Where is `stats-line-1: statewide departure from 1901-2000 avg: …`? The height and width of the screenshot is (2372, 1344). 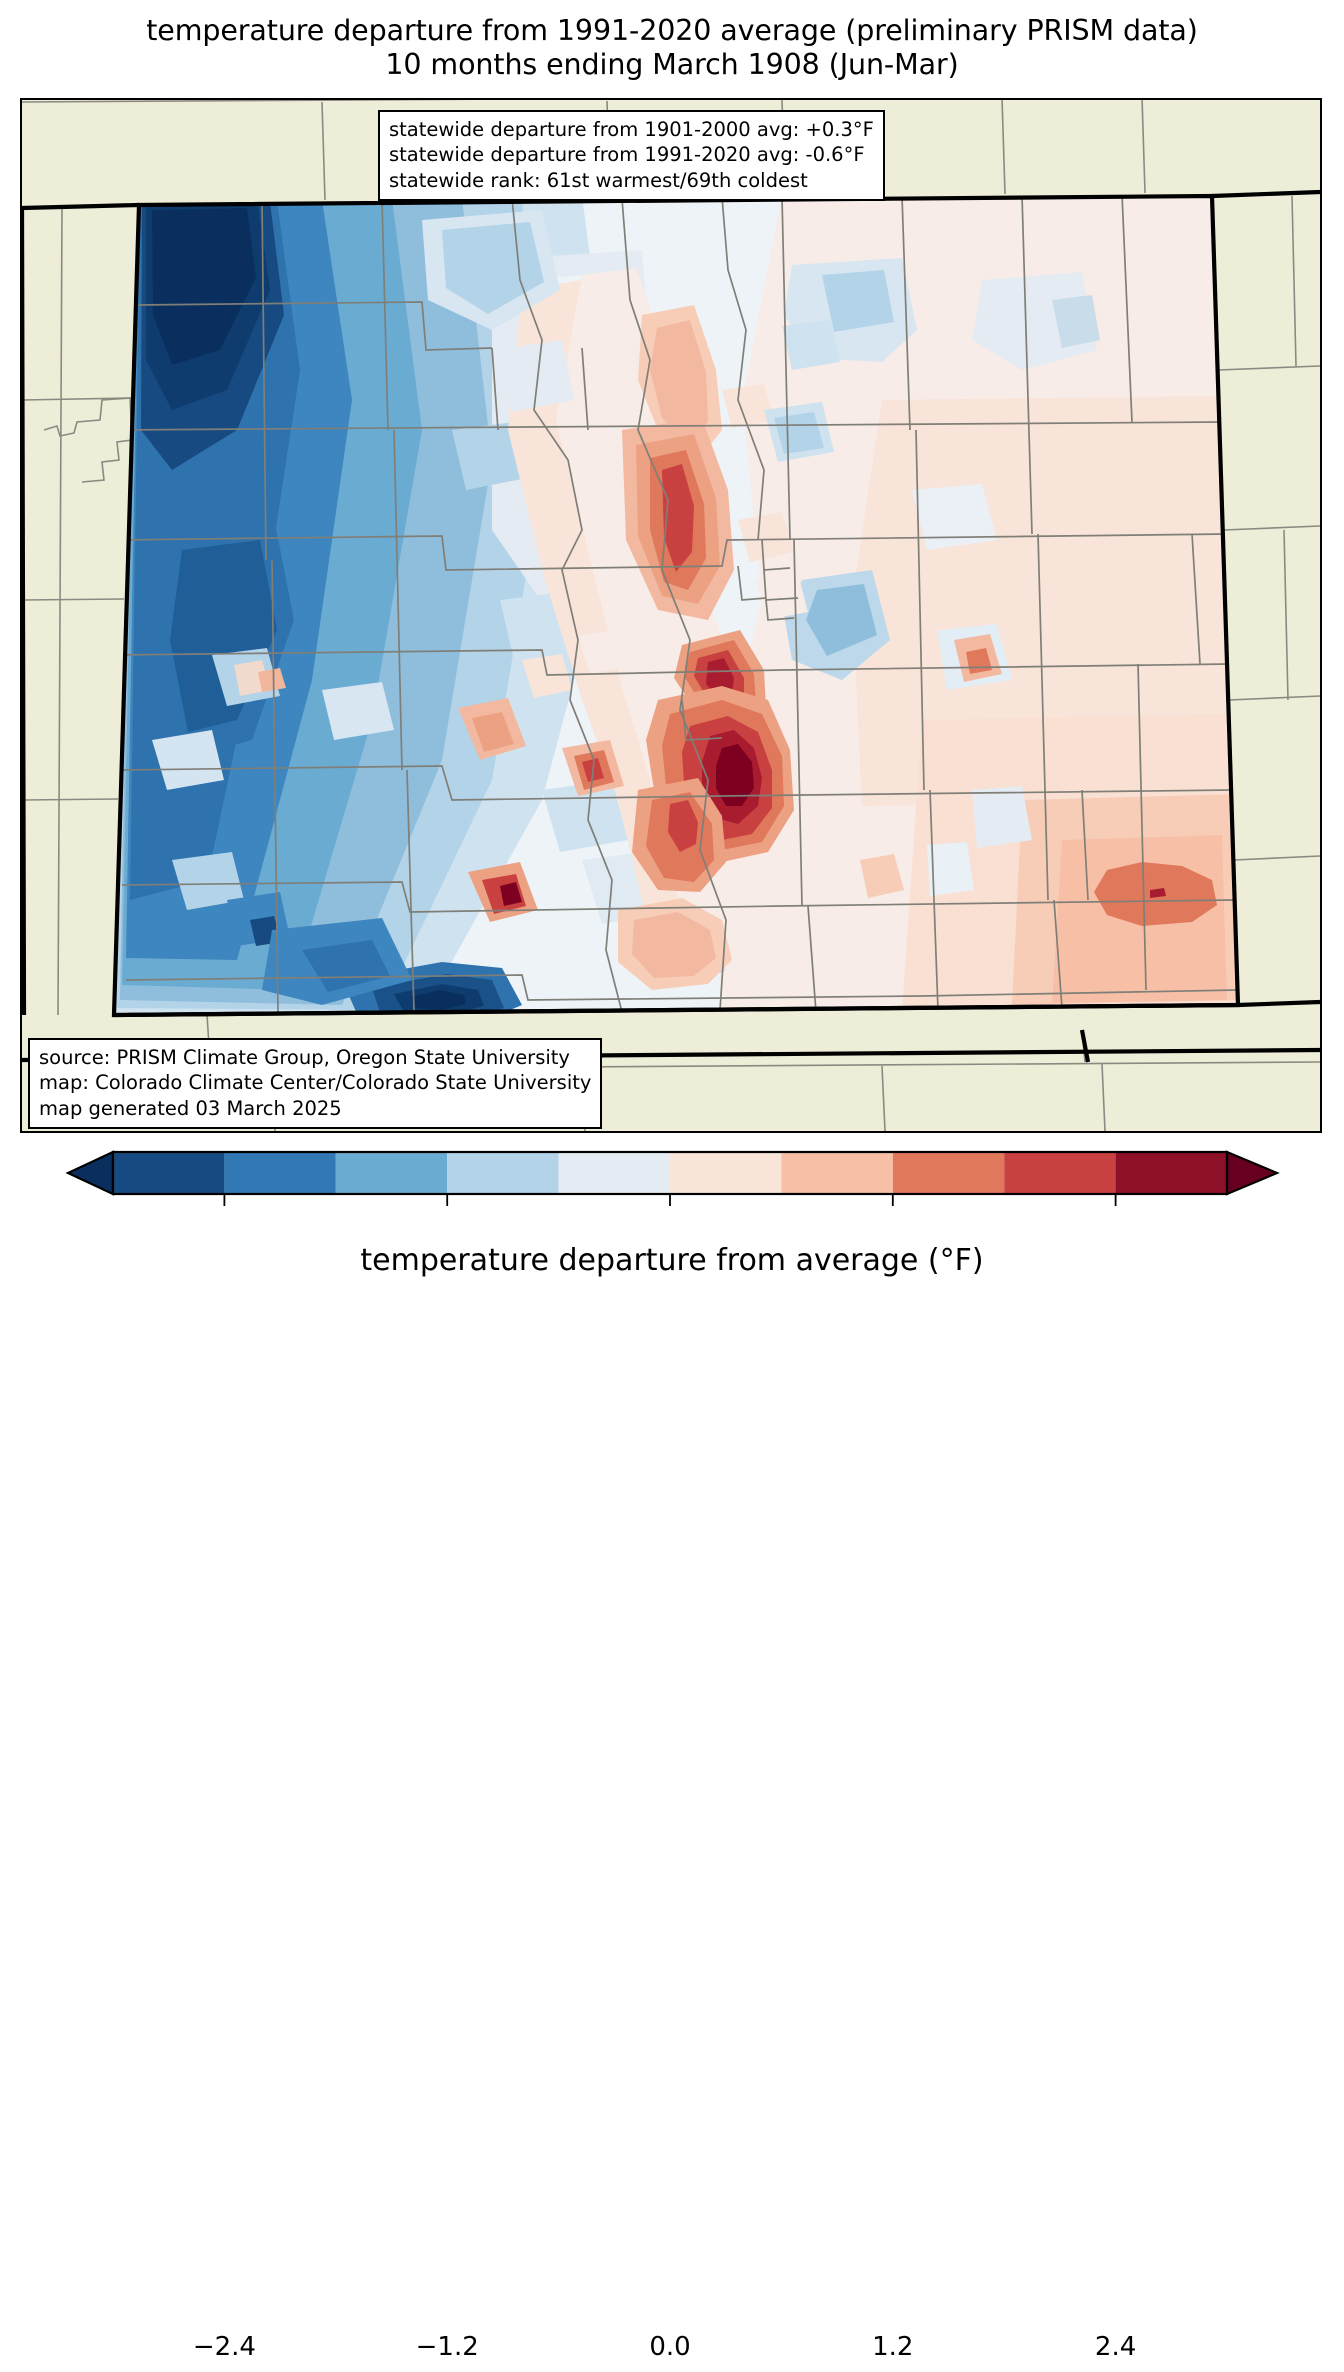 stats-line-1: statewide departure from 1901-2000 avg: … is located at coordinates (631, 129).